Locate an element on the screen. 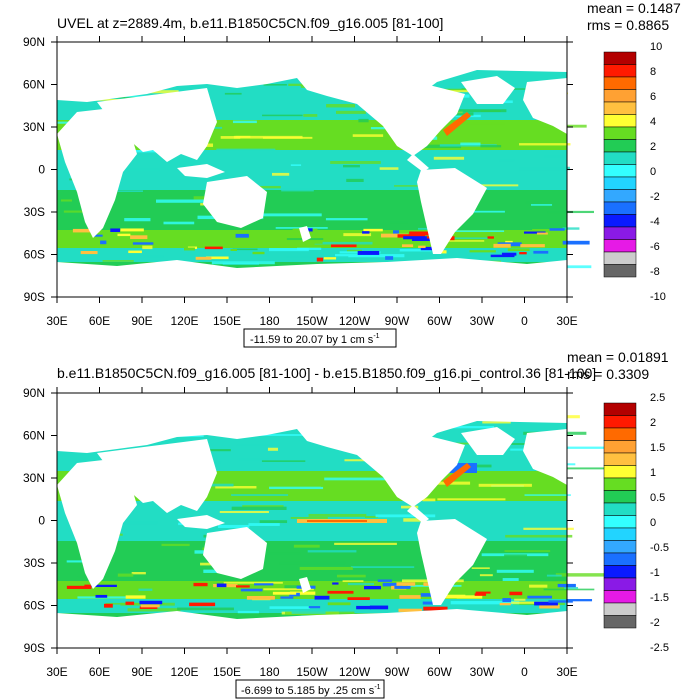  colorbar-label: -6 is located at coordinates (655, 247).